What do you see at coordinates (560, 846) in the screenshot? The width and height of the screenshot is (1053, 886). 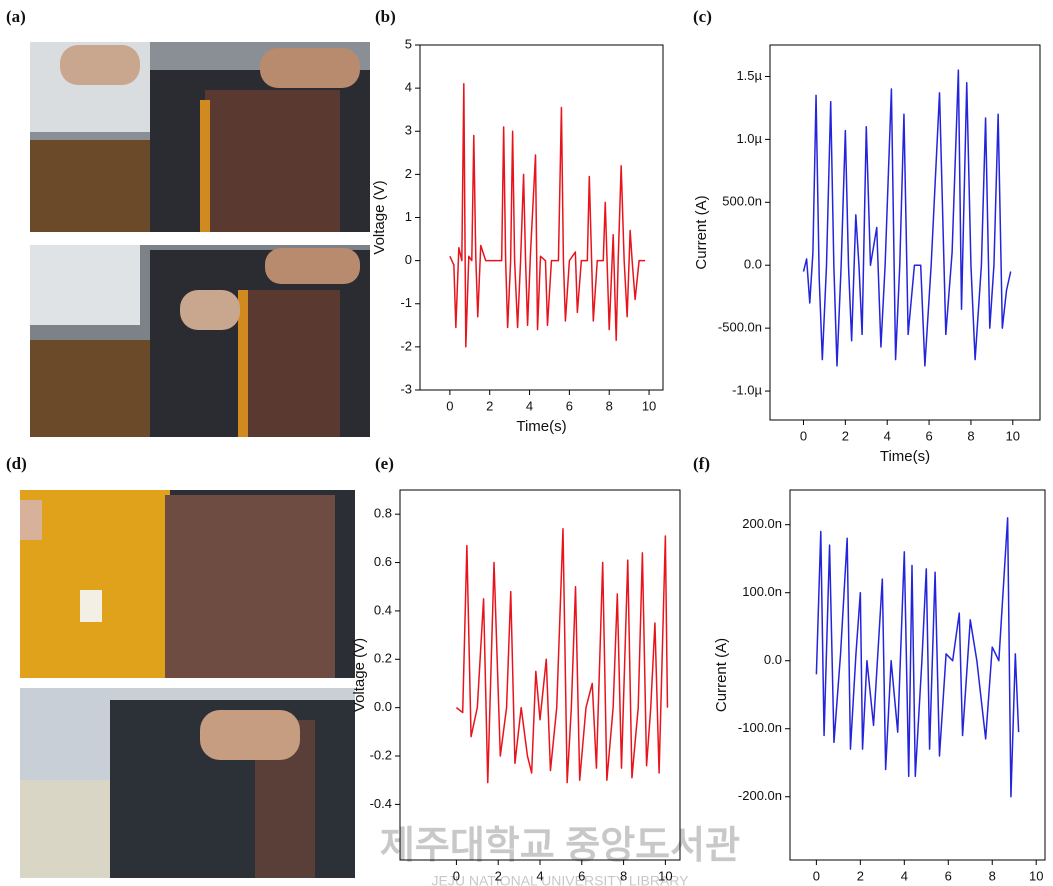 I see `watermark: 제주대학교 중앙도서관` at bounding box center [560, 846].